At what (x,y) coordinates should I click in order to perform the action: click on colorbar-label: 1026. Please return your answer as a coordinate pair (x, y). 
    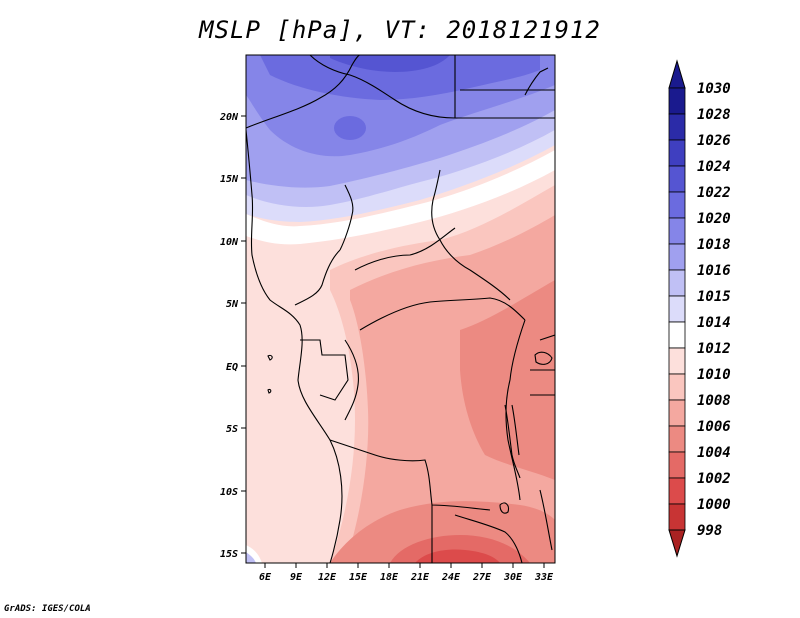
    Looking at the image, I should click on (714, 141).